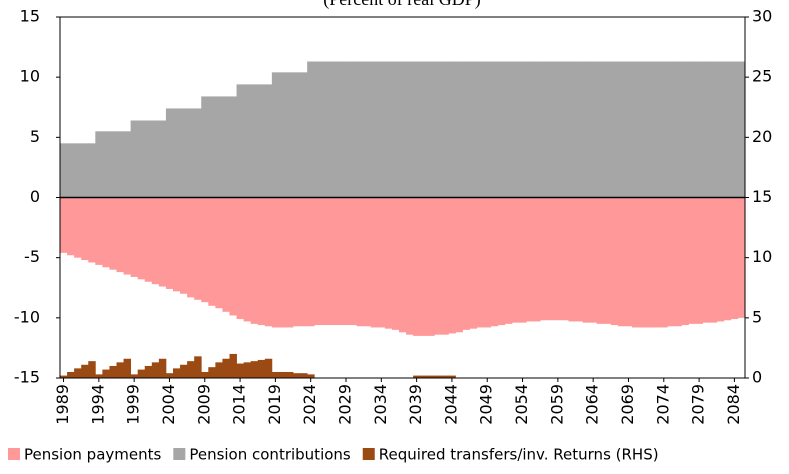  What do you see at coordinates (401, 5) in the screenshot?
I see `chart-title: (Percent of real GDP)` at bounding box center [401, 5].